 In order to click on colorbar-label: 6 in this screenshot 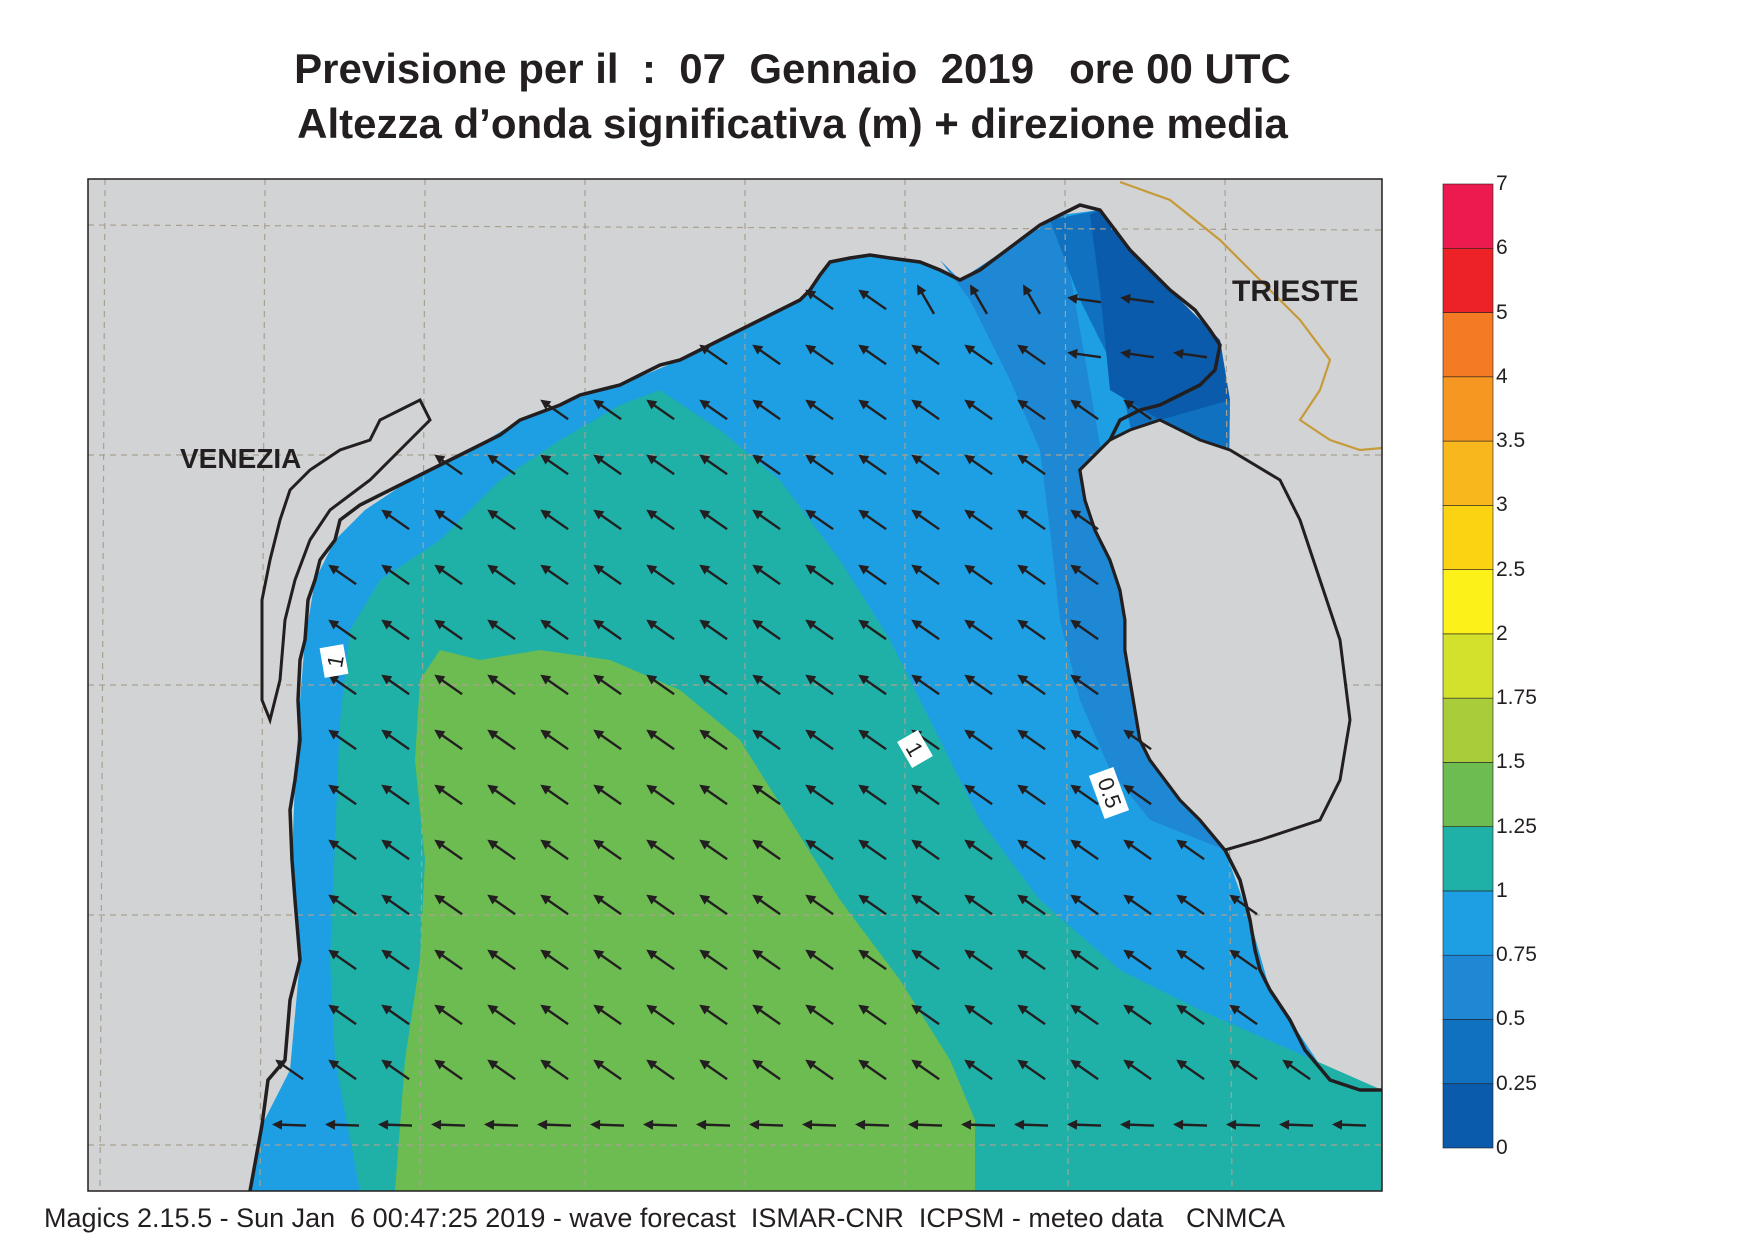, I will do `click(1502, 248)`.